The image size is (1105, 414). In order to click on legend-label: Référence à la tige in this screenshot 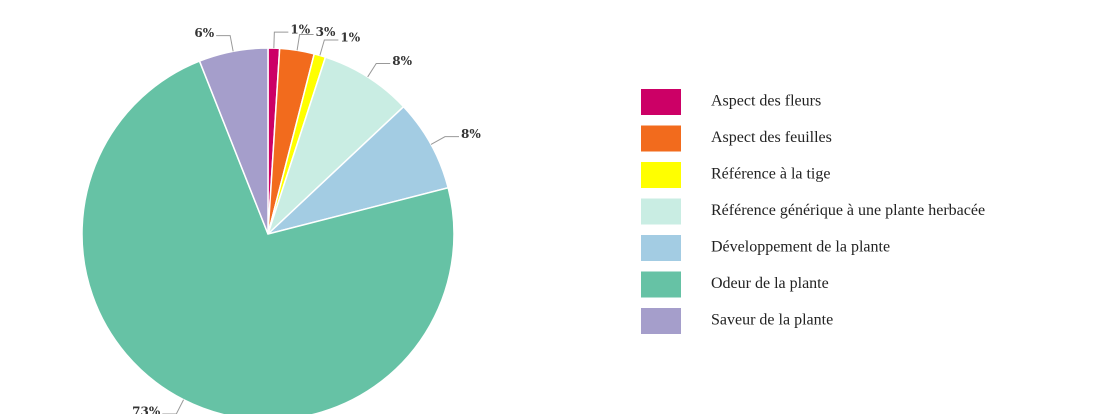, I will do `click(770, 174)`.